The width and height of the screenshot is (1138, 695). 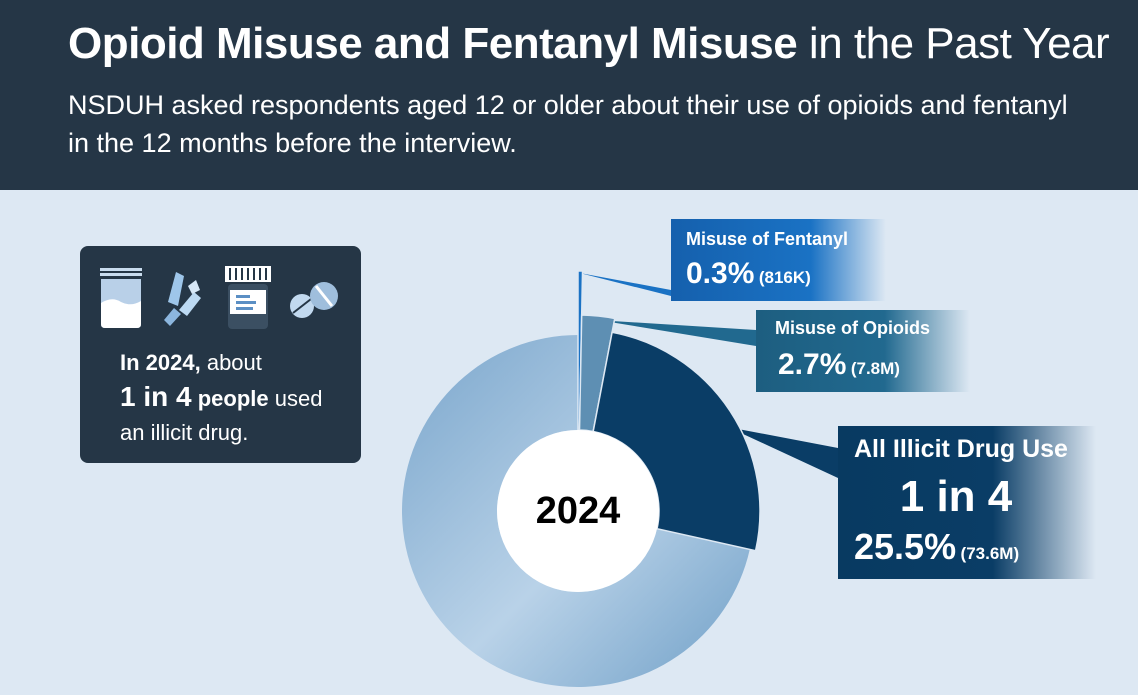 I want to click on illicit-pct: 25.5%, so click(x=905, y=546).